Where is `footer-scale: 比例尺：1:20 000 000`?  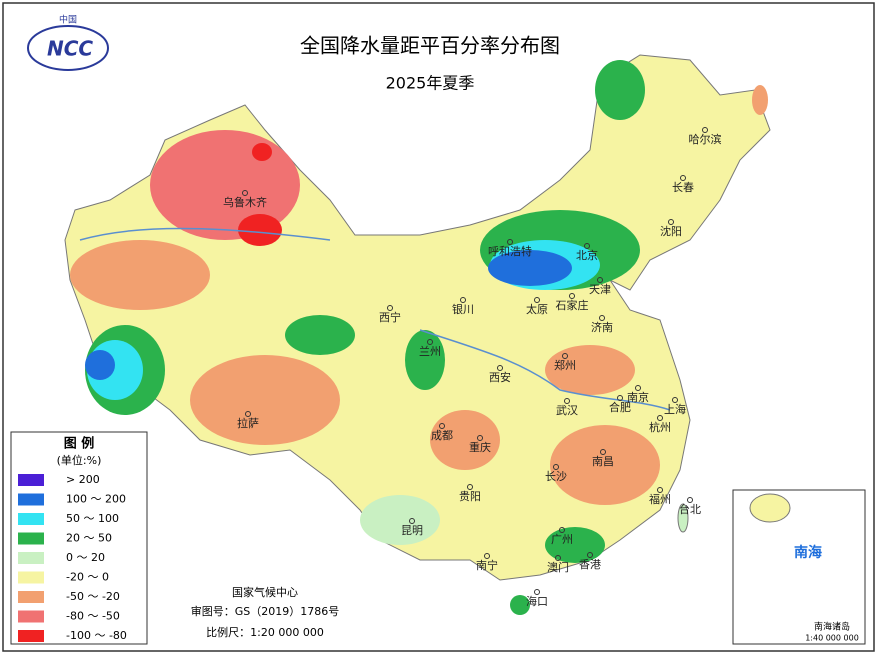 footer-scale: 比例尺：1:20 000 000 is located at coordinates (265, 632).